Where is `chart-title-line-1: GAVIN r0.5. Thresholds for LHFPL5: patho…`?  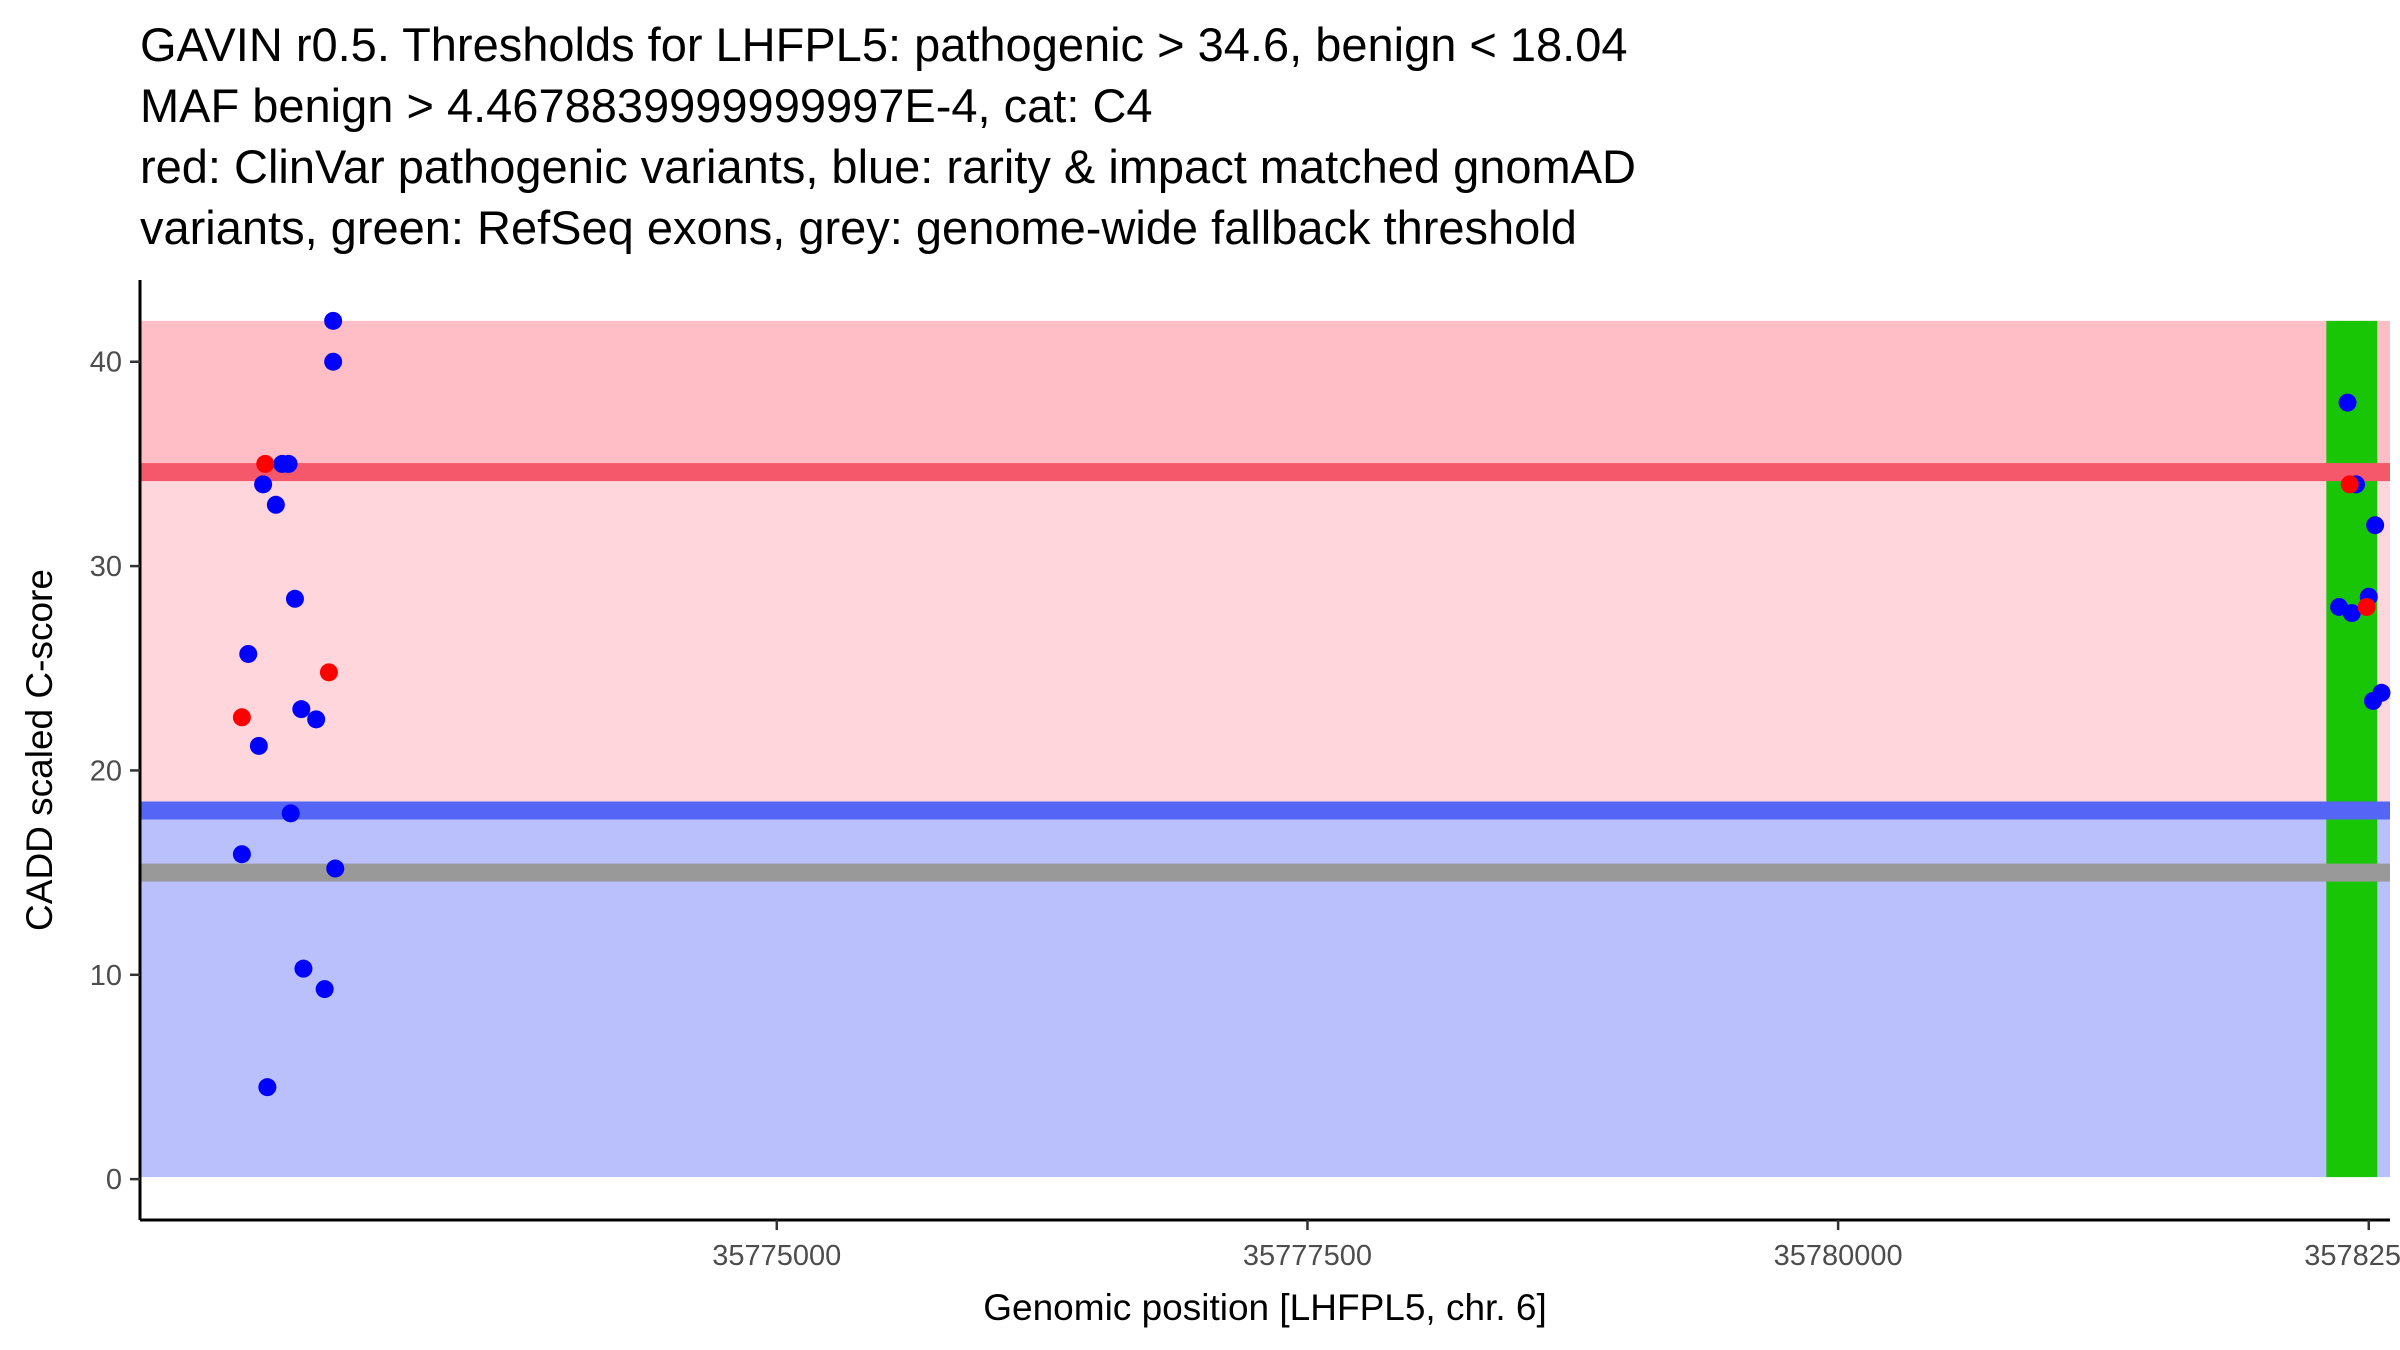 chart-title-line-1: GAVIN r0.5. Thresholds for LHFPL5: patho… is located at coordinates (884, 44).